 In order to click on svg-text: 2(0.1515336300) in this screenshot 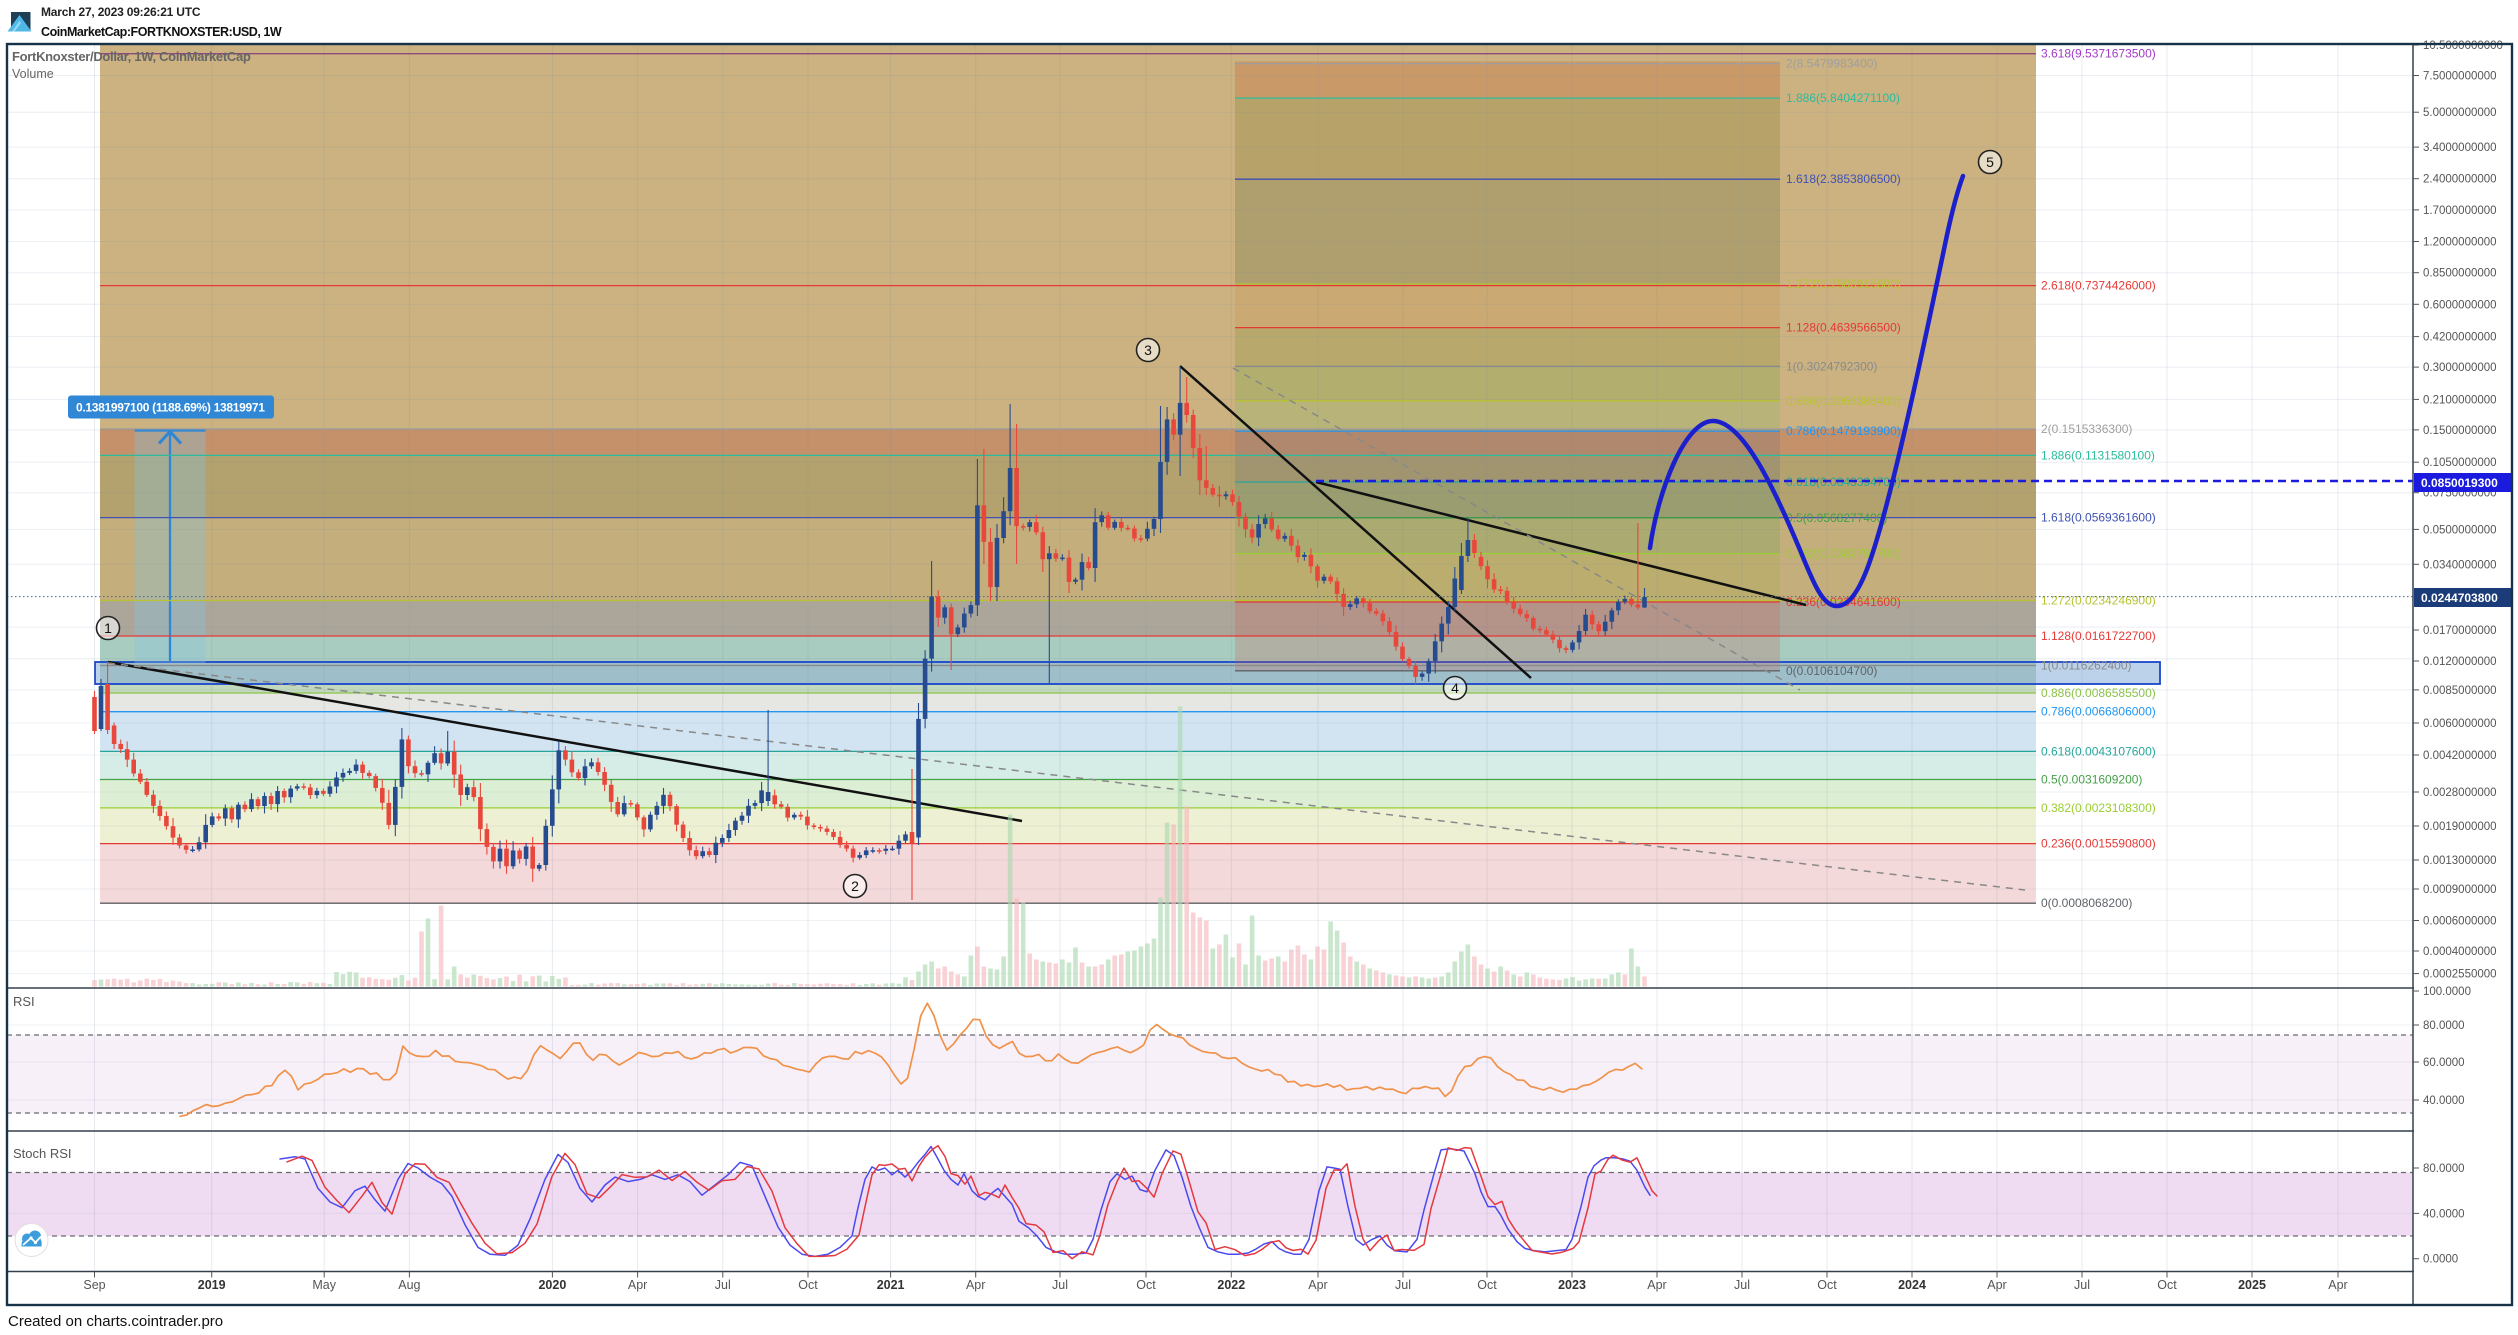, I will do `click(2086, 429)`.